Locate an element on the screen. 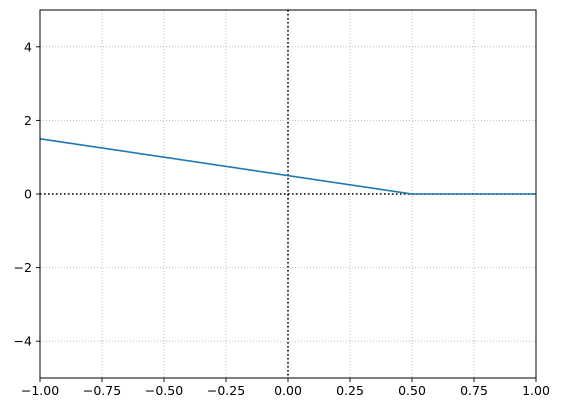 The height and width of the screenshot is (413, 561). y-axis-ticks: −4 −2 0 2 4 is located at coordinates (27, 194).